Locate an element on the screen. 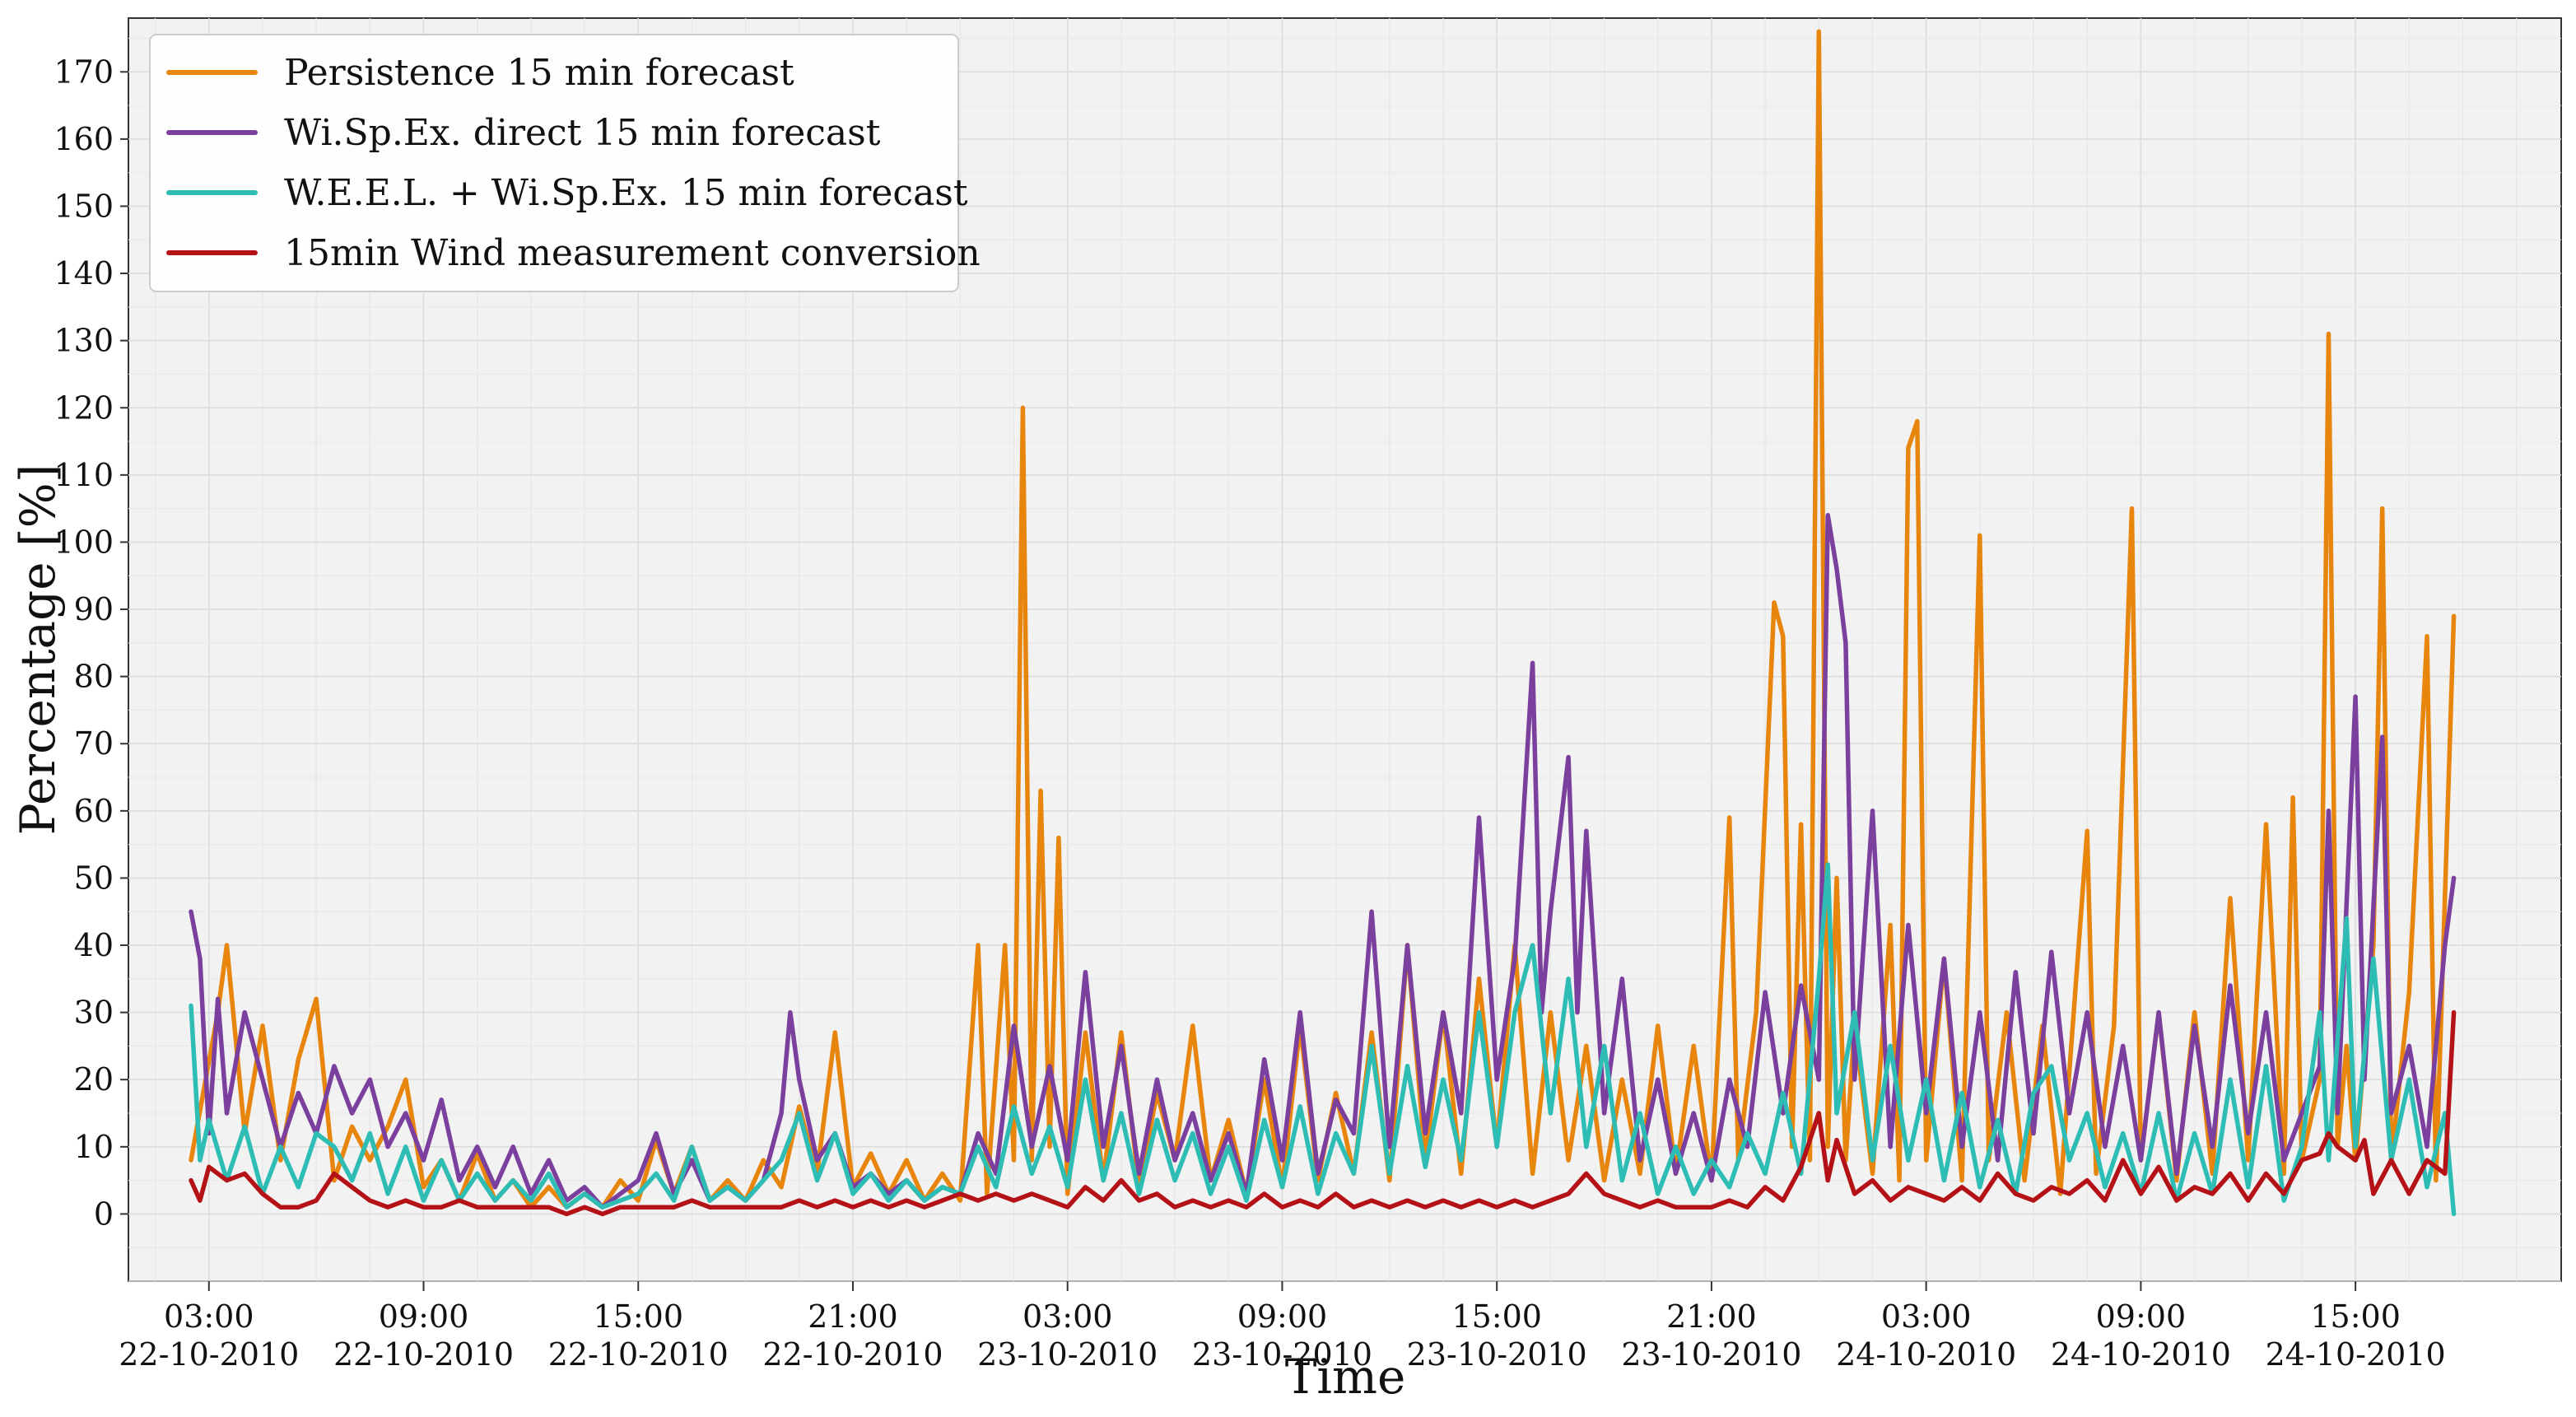 This screenshot has width=2576, height=1417. y-tick-label: 150 is located at coordinates (84, 206).